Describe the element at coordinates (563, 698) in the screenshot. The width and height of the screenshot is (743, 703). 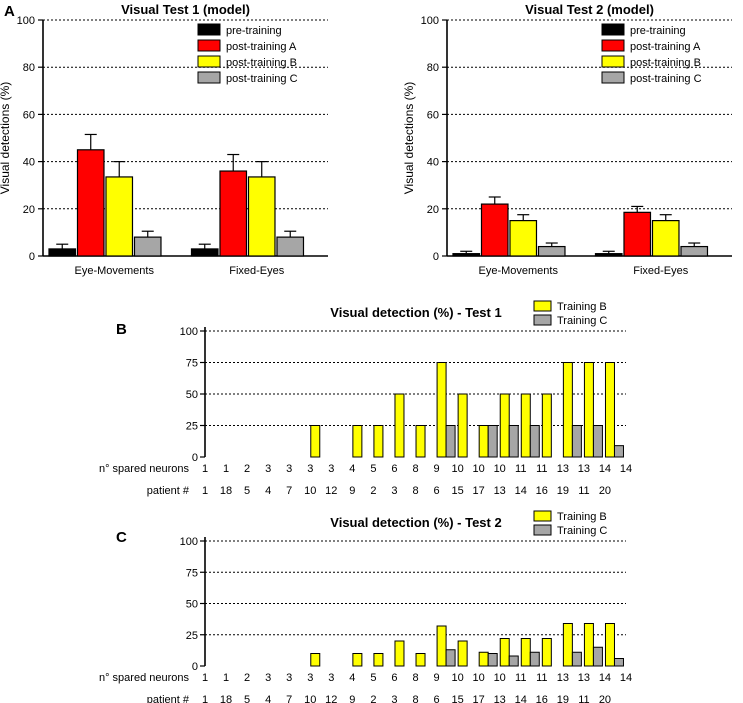
I see `patient-label: 19` at that location.